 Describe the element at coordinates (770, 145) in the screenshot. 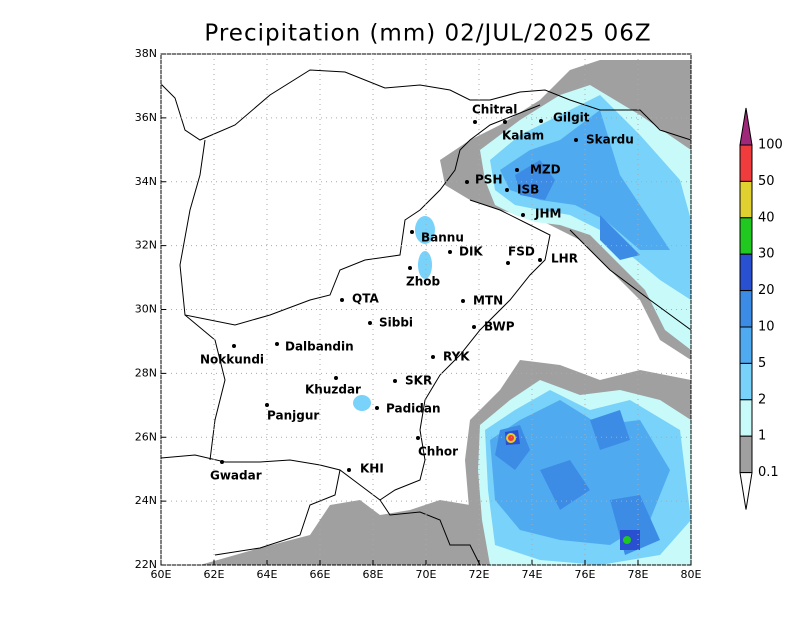

I see `colorbar-label: 100` at that location.